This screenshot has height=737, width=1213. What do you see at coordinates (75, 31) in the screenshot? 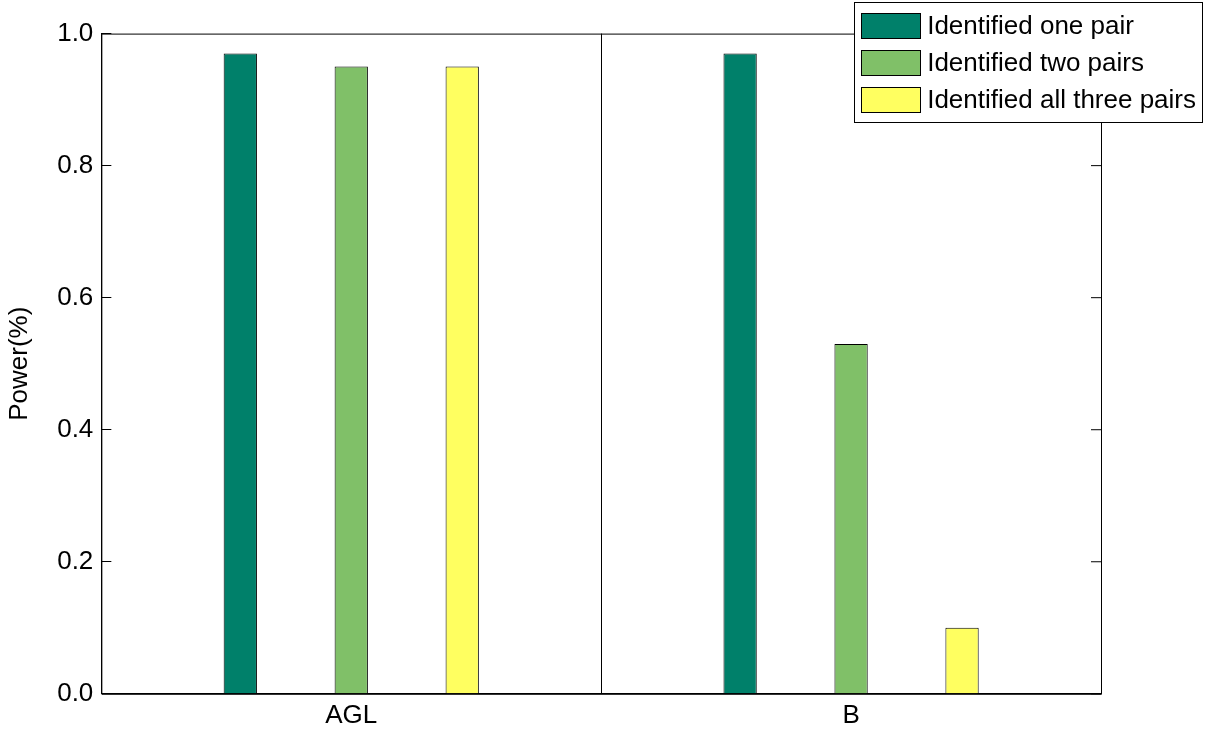
I see `y-tick-label: 1.0` at bounding box center [75, 31].